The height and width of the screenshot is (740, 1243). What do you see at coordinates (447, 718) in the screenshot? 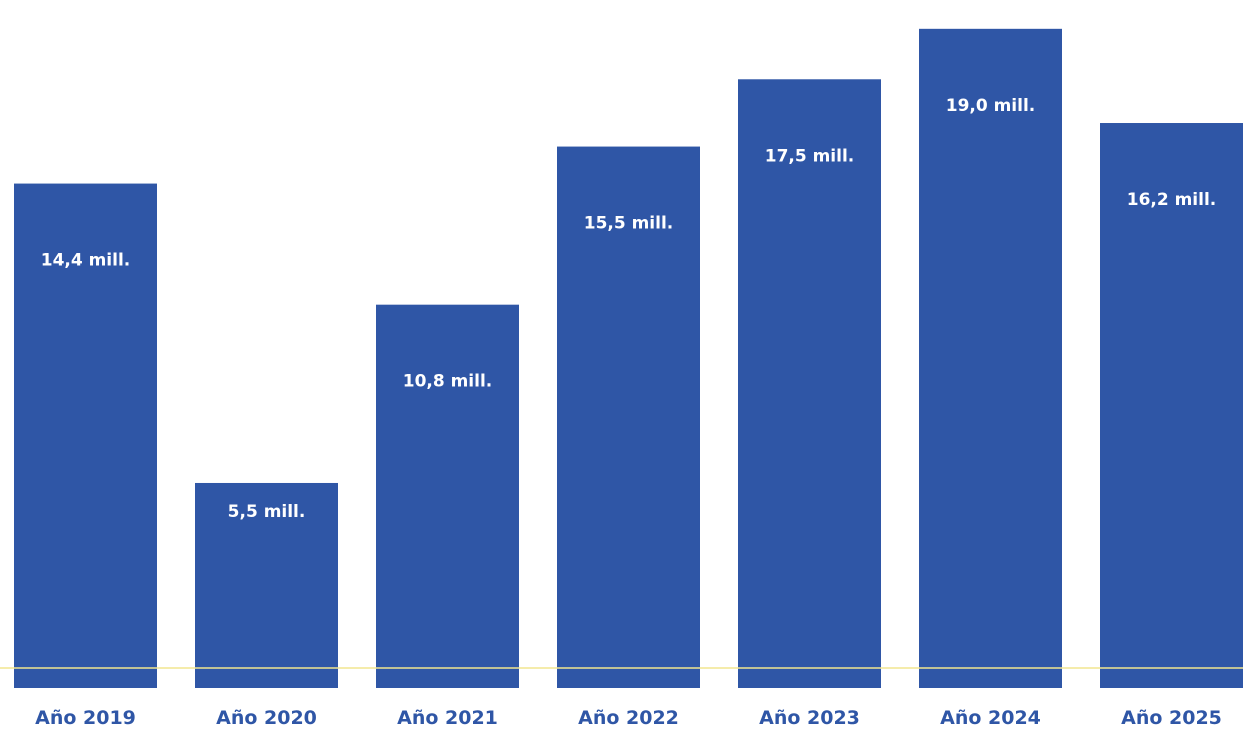
I see `category-label: Año 2021` at bounding box center [447, 718].